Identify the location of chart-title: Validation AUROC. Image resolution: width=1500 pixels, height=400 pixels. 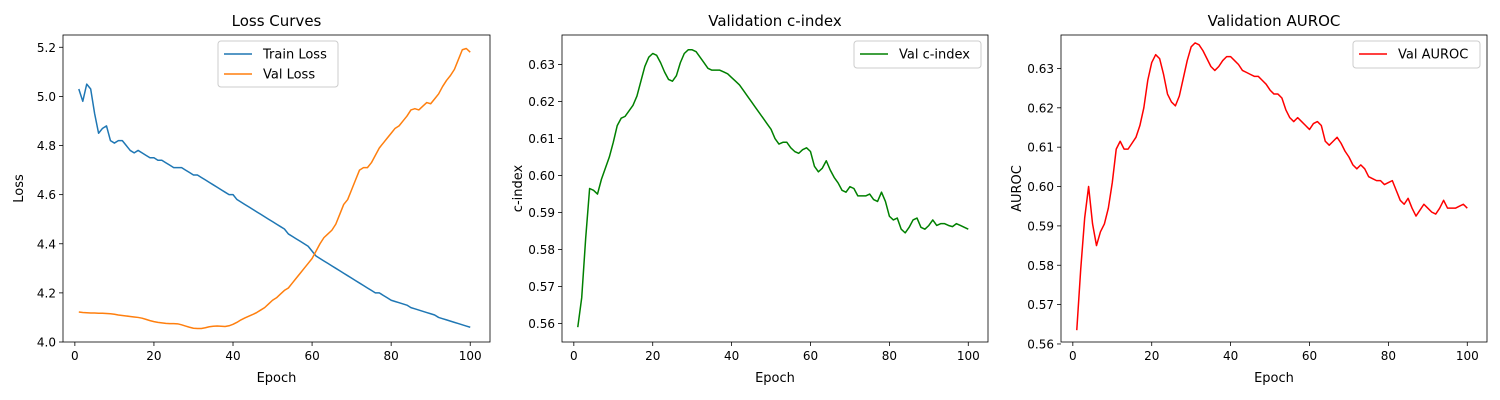
(1274, 21).